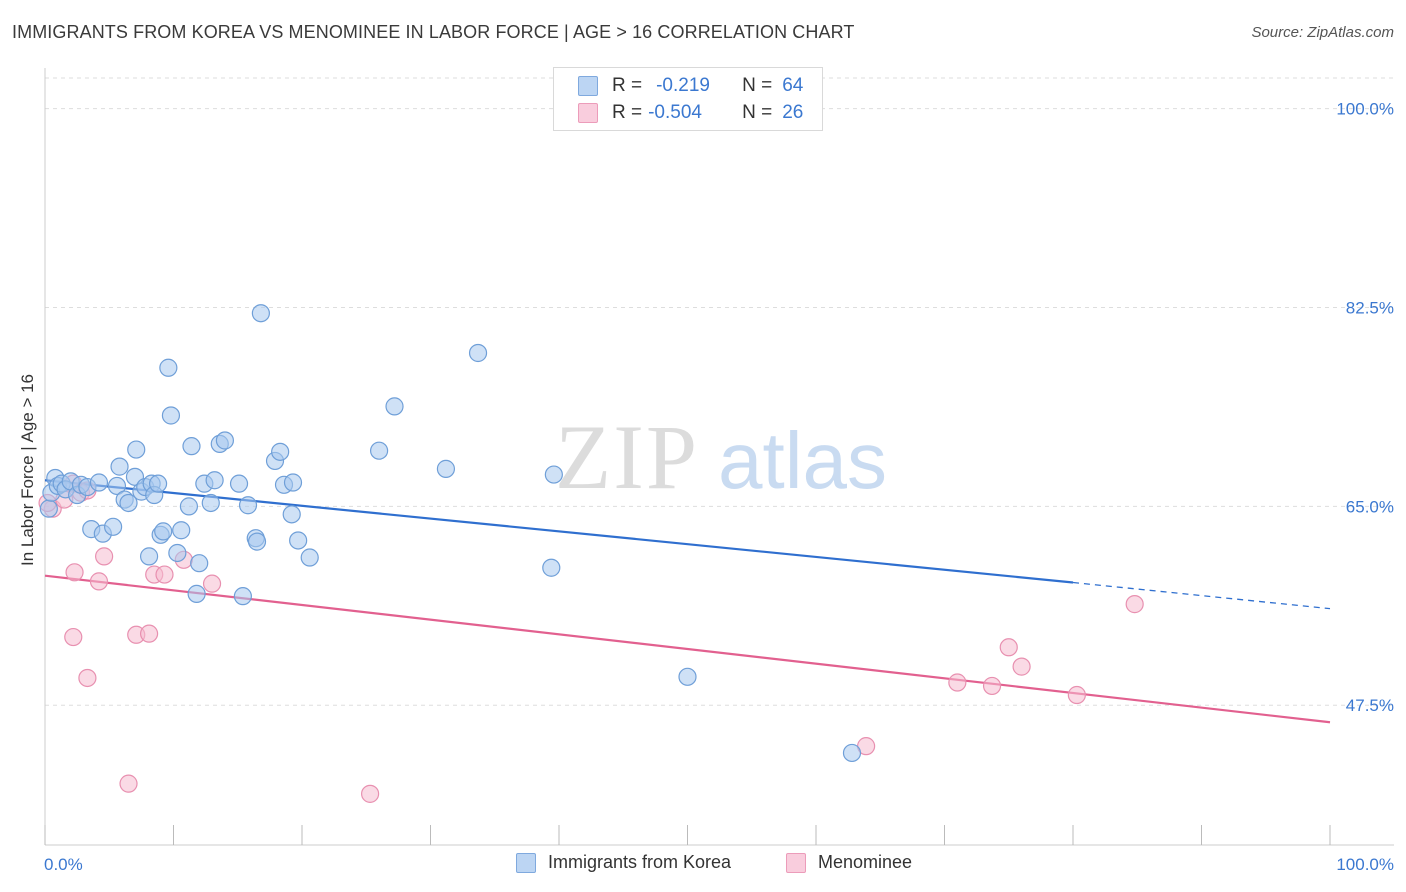 The width and height of the screenshot is (1406, 892). I want to click on legend-r-value: -0.504, so click(675, 112).